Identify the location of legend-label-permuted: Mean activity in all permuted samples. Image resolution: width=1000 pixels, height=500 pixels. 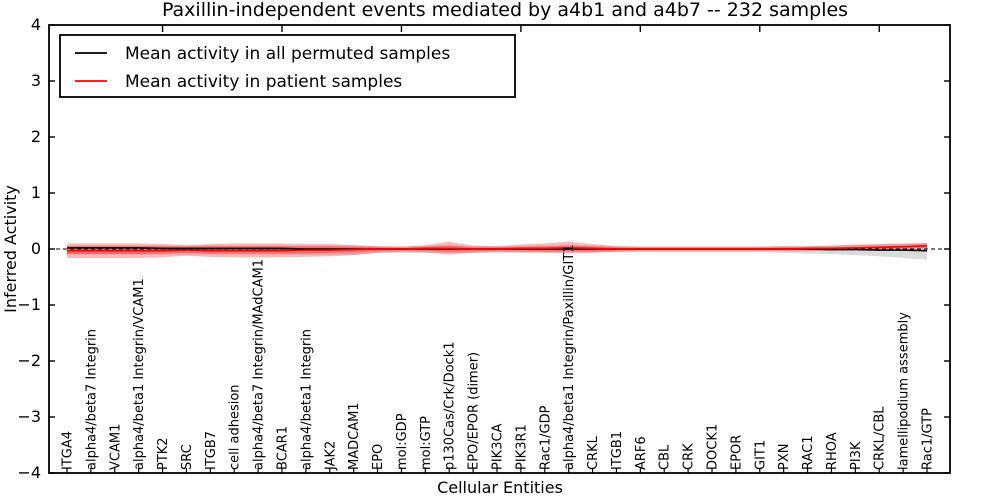
(287, 54).